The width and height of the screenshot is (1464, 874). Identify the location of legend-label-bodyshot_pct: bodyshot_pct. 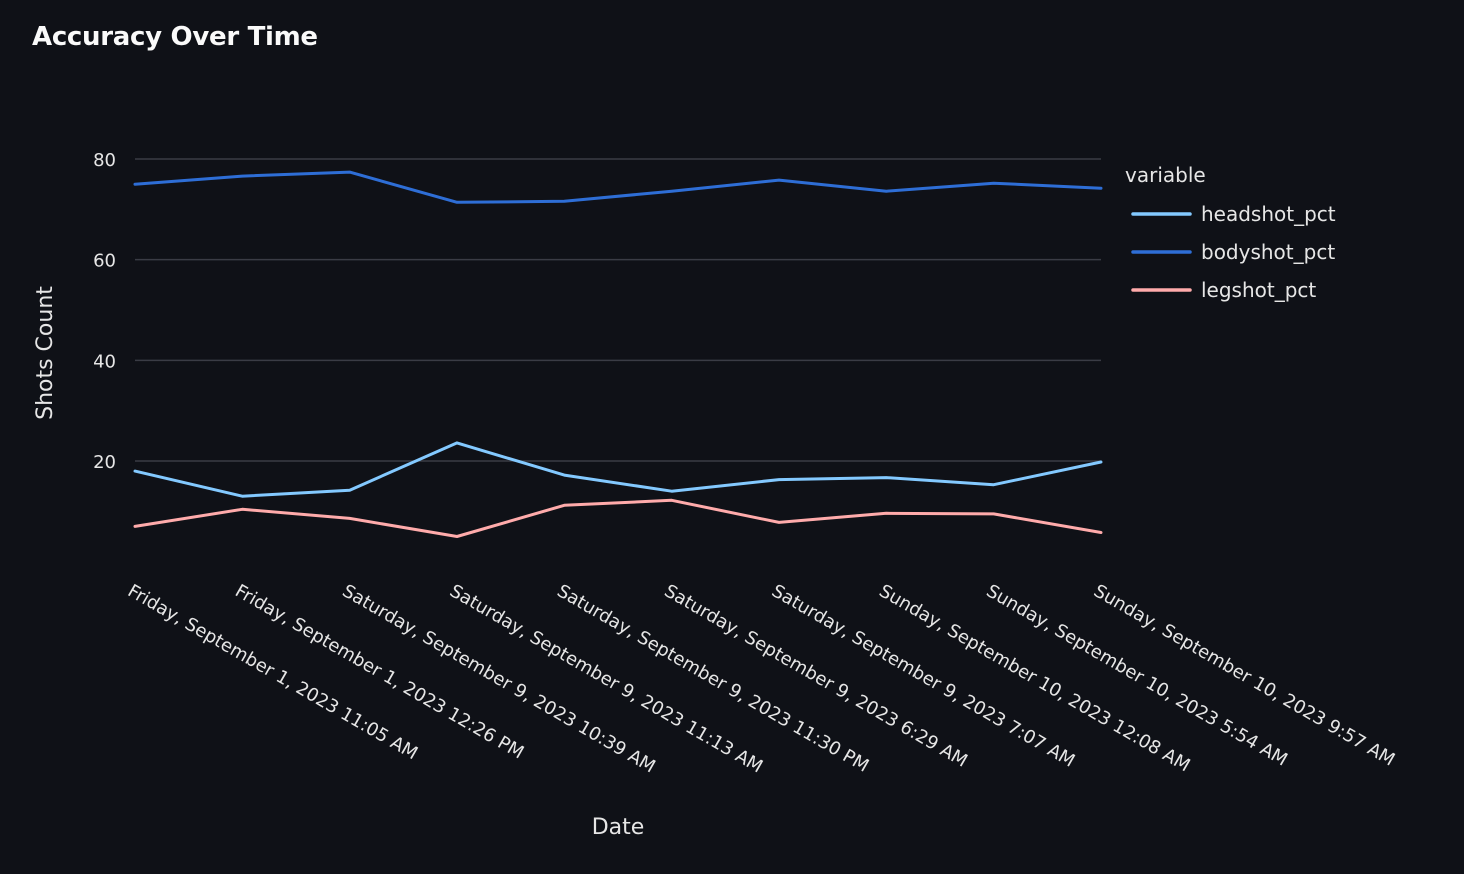
(1268, 252).